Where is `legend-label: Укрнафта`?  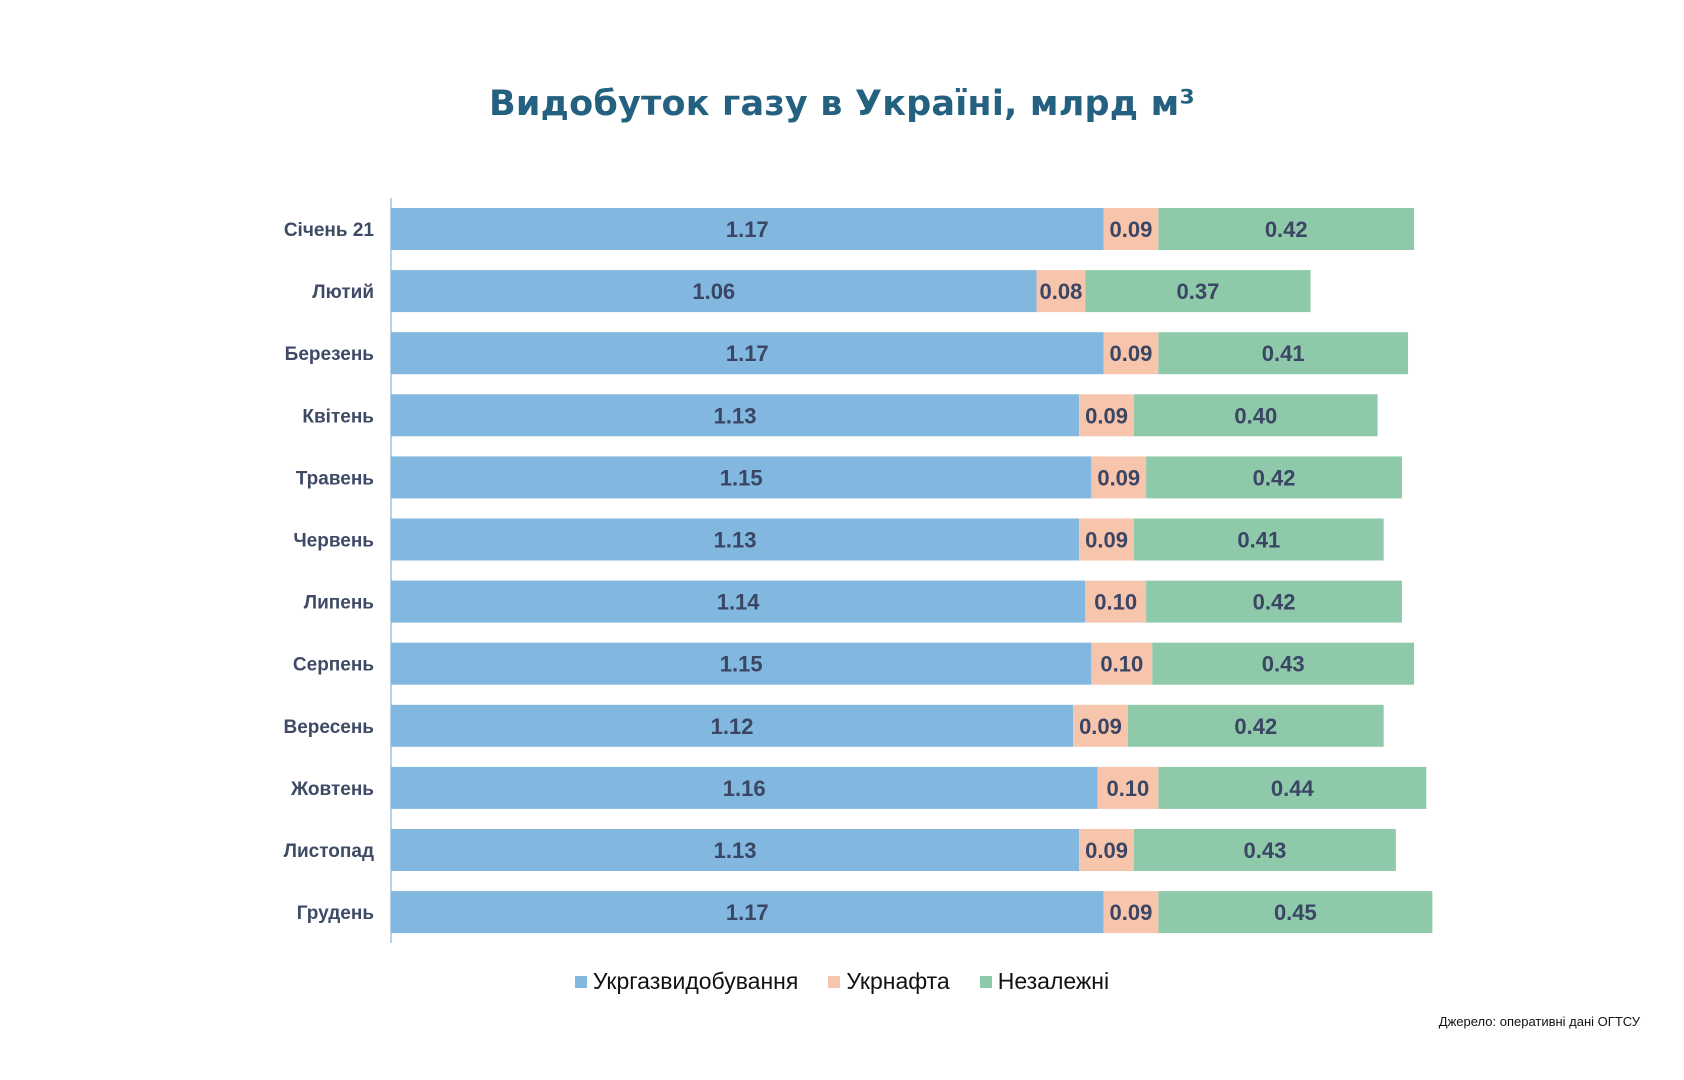
legend-label: Укрнафта is located at coordinates (898, 981).